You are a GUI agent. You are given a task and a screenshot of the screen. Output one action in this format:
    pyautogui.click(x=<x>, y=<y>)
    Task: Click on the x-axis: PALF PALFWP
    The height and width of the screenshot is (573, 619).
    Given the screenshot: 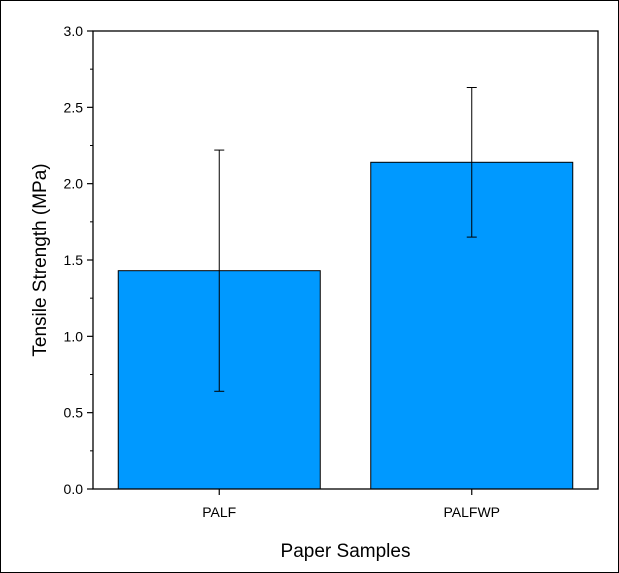 What is the action you would take?
    pyautogui.click(x=351, y=504)
    